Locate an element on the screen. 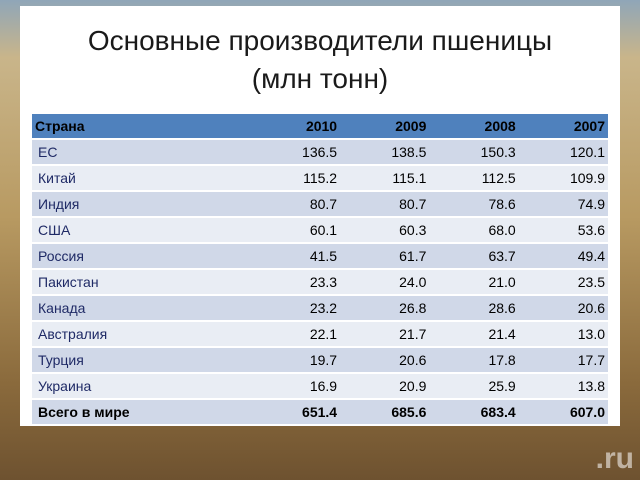 This screenshot has width=640, height=480. table-row: Турция 19.7 20.6 17.8 17.7 is located at coordinates (320, 360).